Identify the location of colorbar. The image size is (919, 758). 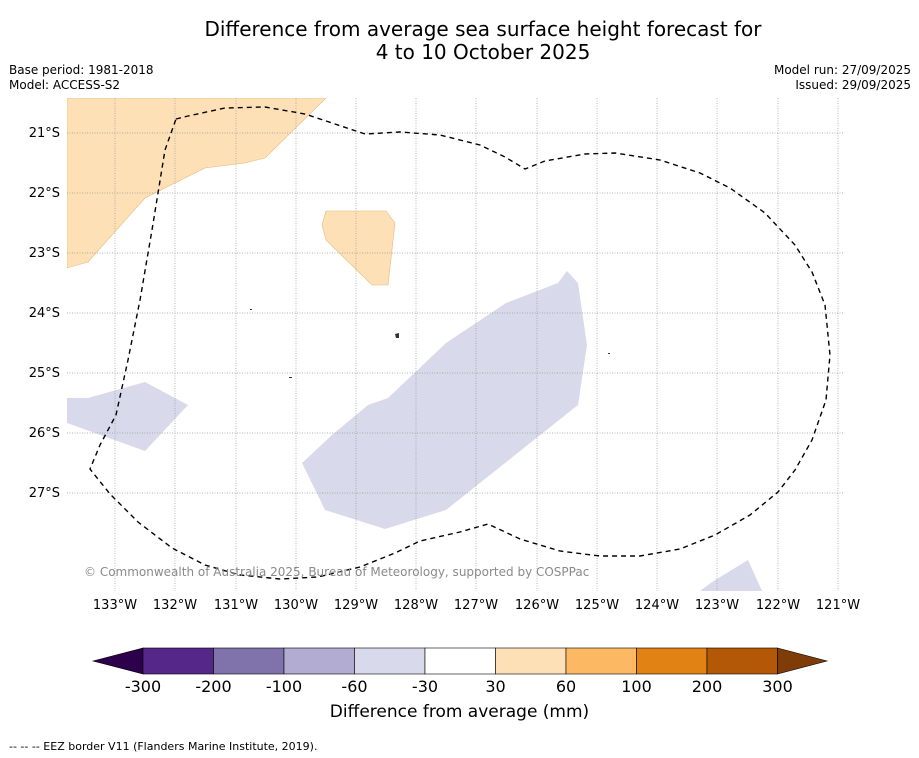
(460, 661).